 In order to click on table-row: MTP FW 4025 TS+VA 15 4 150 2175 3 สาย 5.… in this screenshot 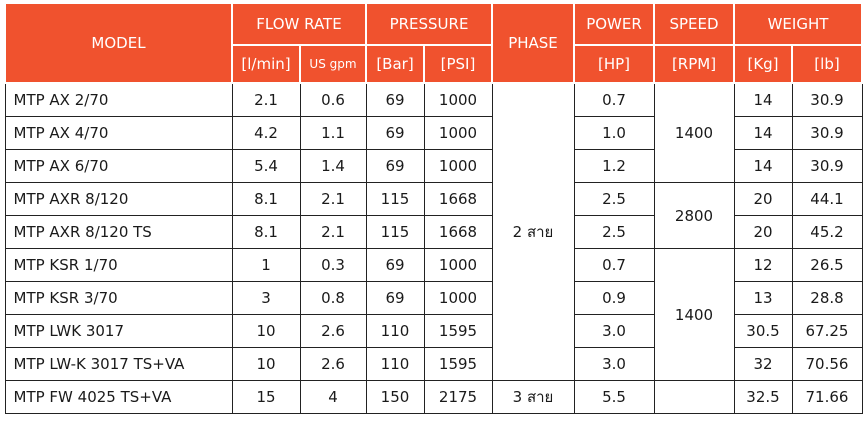, I will do `click(433, 397)`.